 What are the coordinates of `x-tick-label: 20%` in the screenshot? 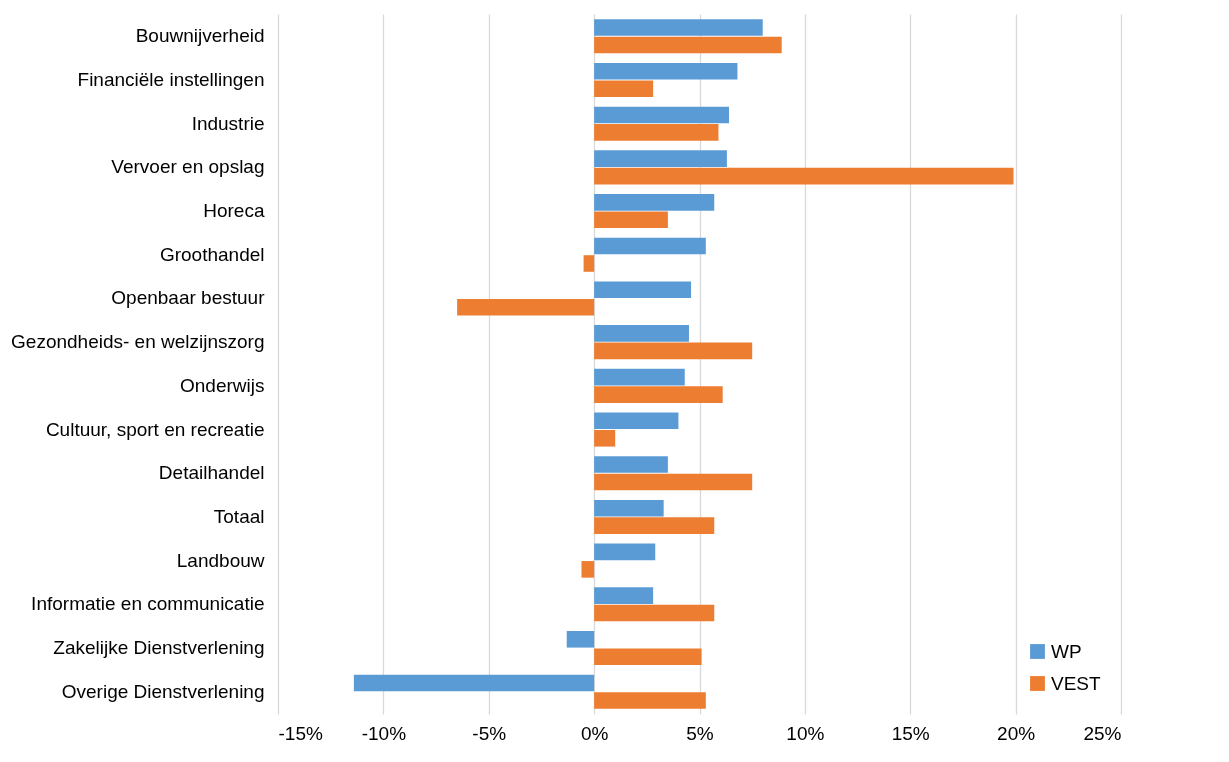 It's located at (1016, 733).